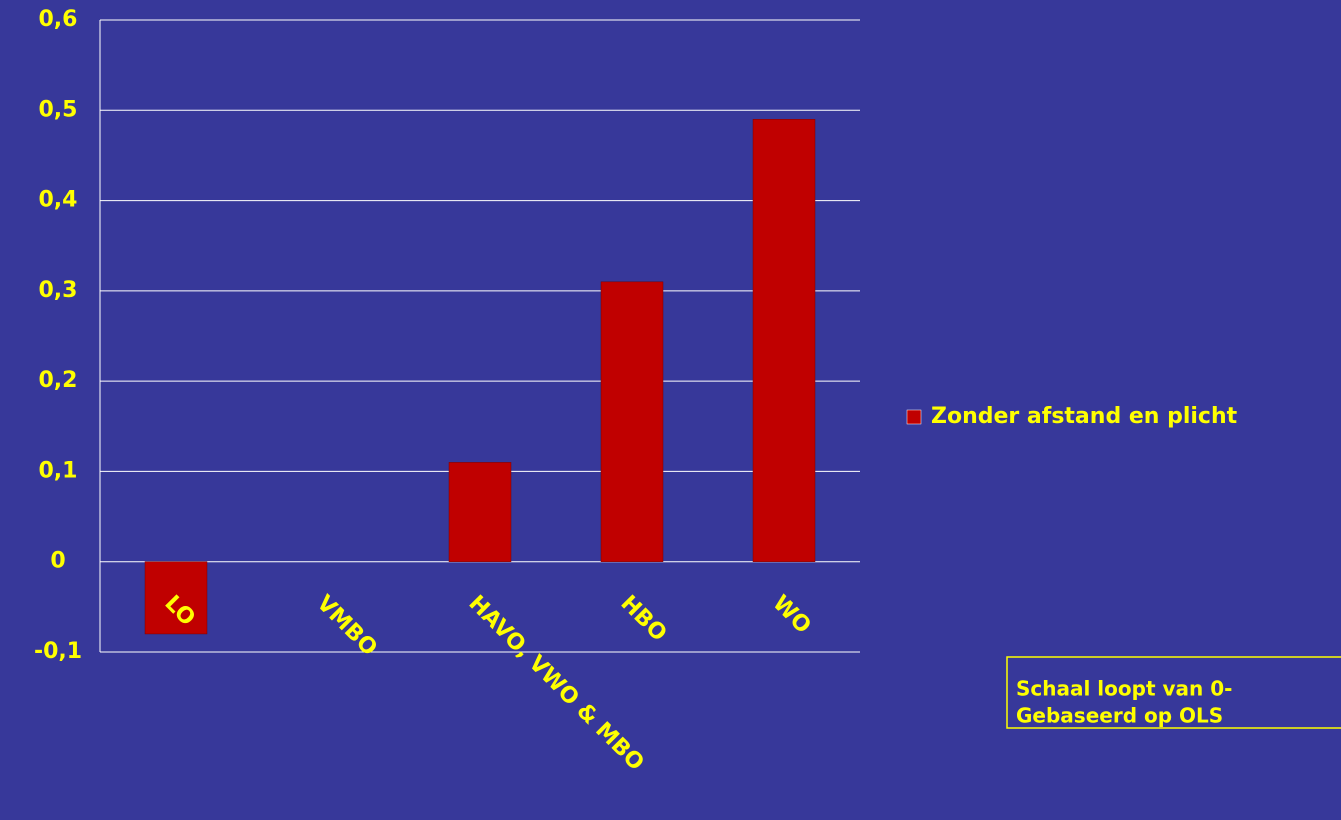 This screenshot has height=820, width=1341. What do you see at coordinates (1119, 716) in the screenshot?
I see `annotation: Gebaseerd op OLS` at bounding box center [1119, 716].